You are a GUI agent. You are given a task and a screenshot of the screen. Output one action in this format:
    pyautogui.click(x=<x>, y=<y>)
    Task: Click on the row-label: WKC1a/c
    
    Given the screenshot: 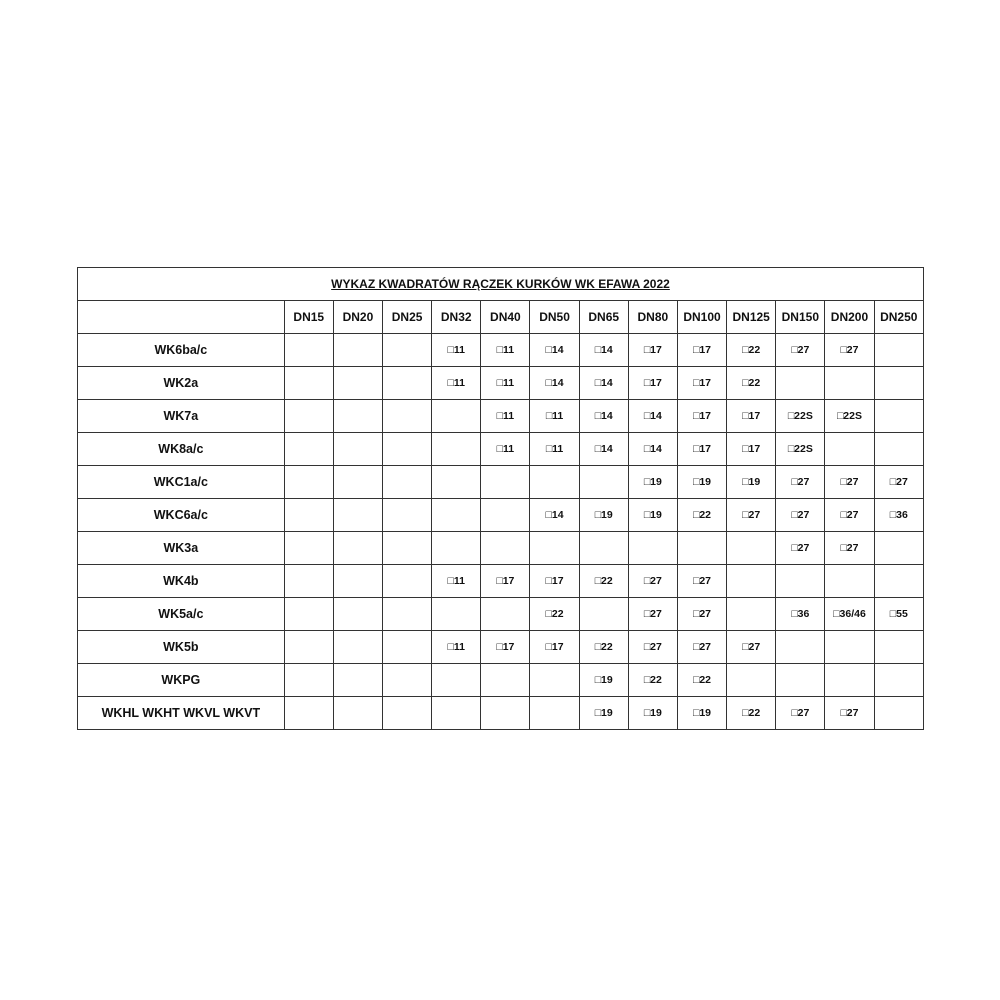 What is the action you would take?
    pyautogui.click(x=181, y=482)
    